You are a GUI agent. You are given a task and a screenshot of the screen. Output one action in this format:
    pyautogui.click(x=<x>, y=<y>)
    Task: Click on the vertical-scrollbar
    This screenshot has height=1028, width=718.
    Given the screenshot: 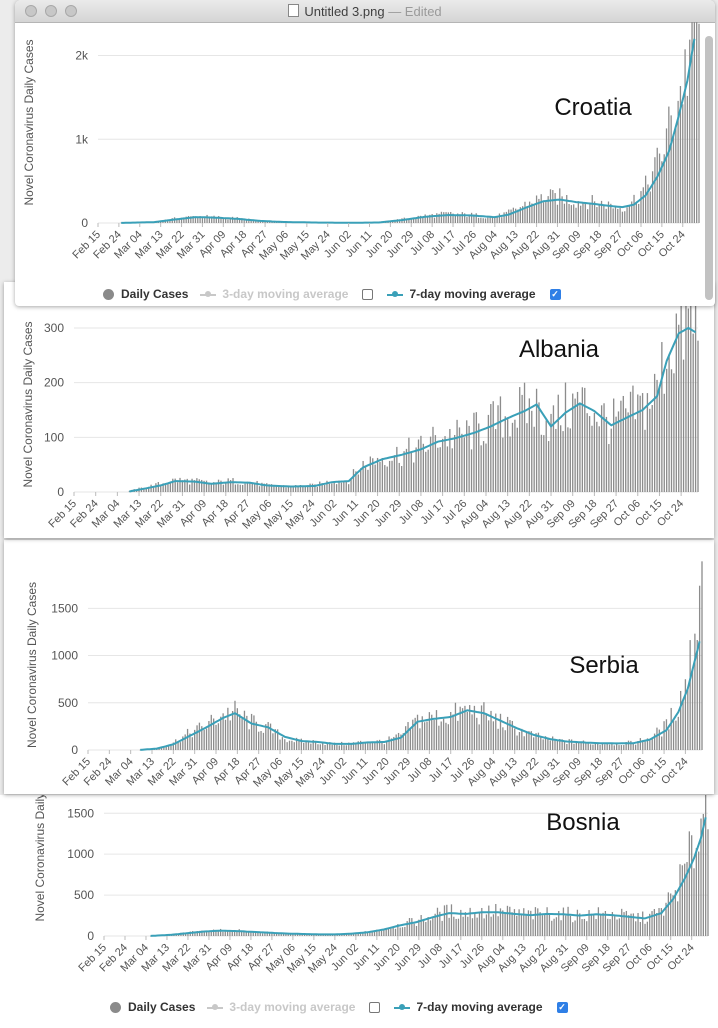 What is the action you would take?
    pyautogui.click(x=709, y=168)
    